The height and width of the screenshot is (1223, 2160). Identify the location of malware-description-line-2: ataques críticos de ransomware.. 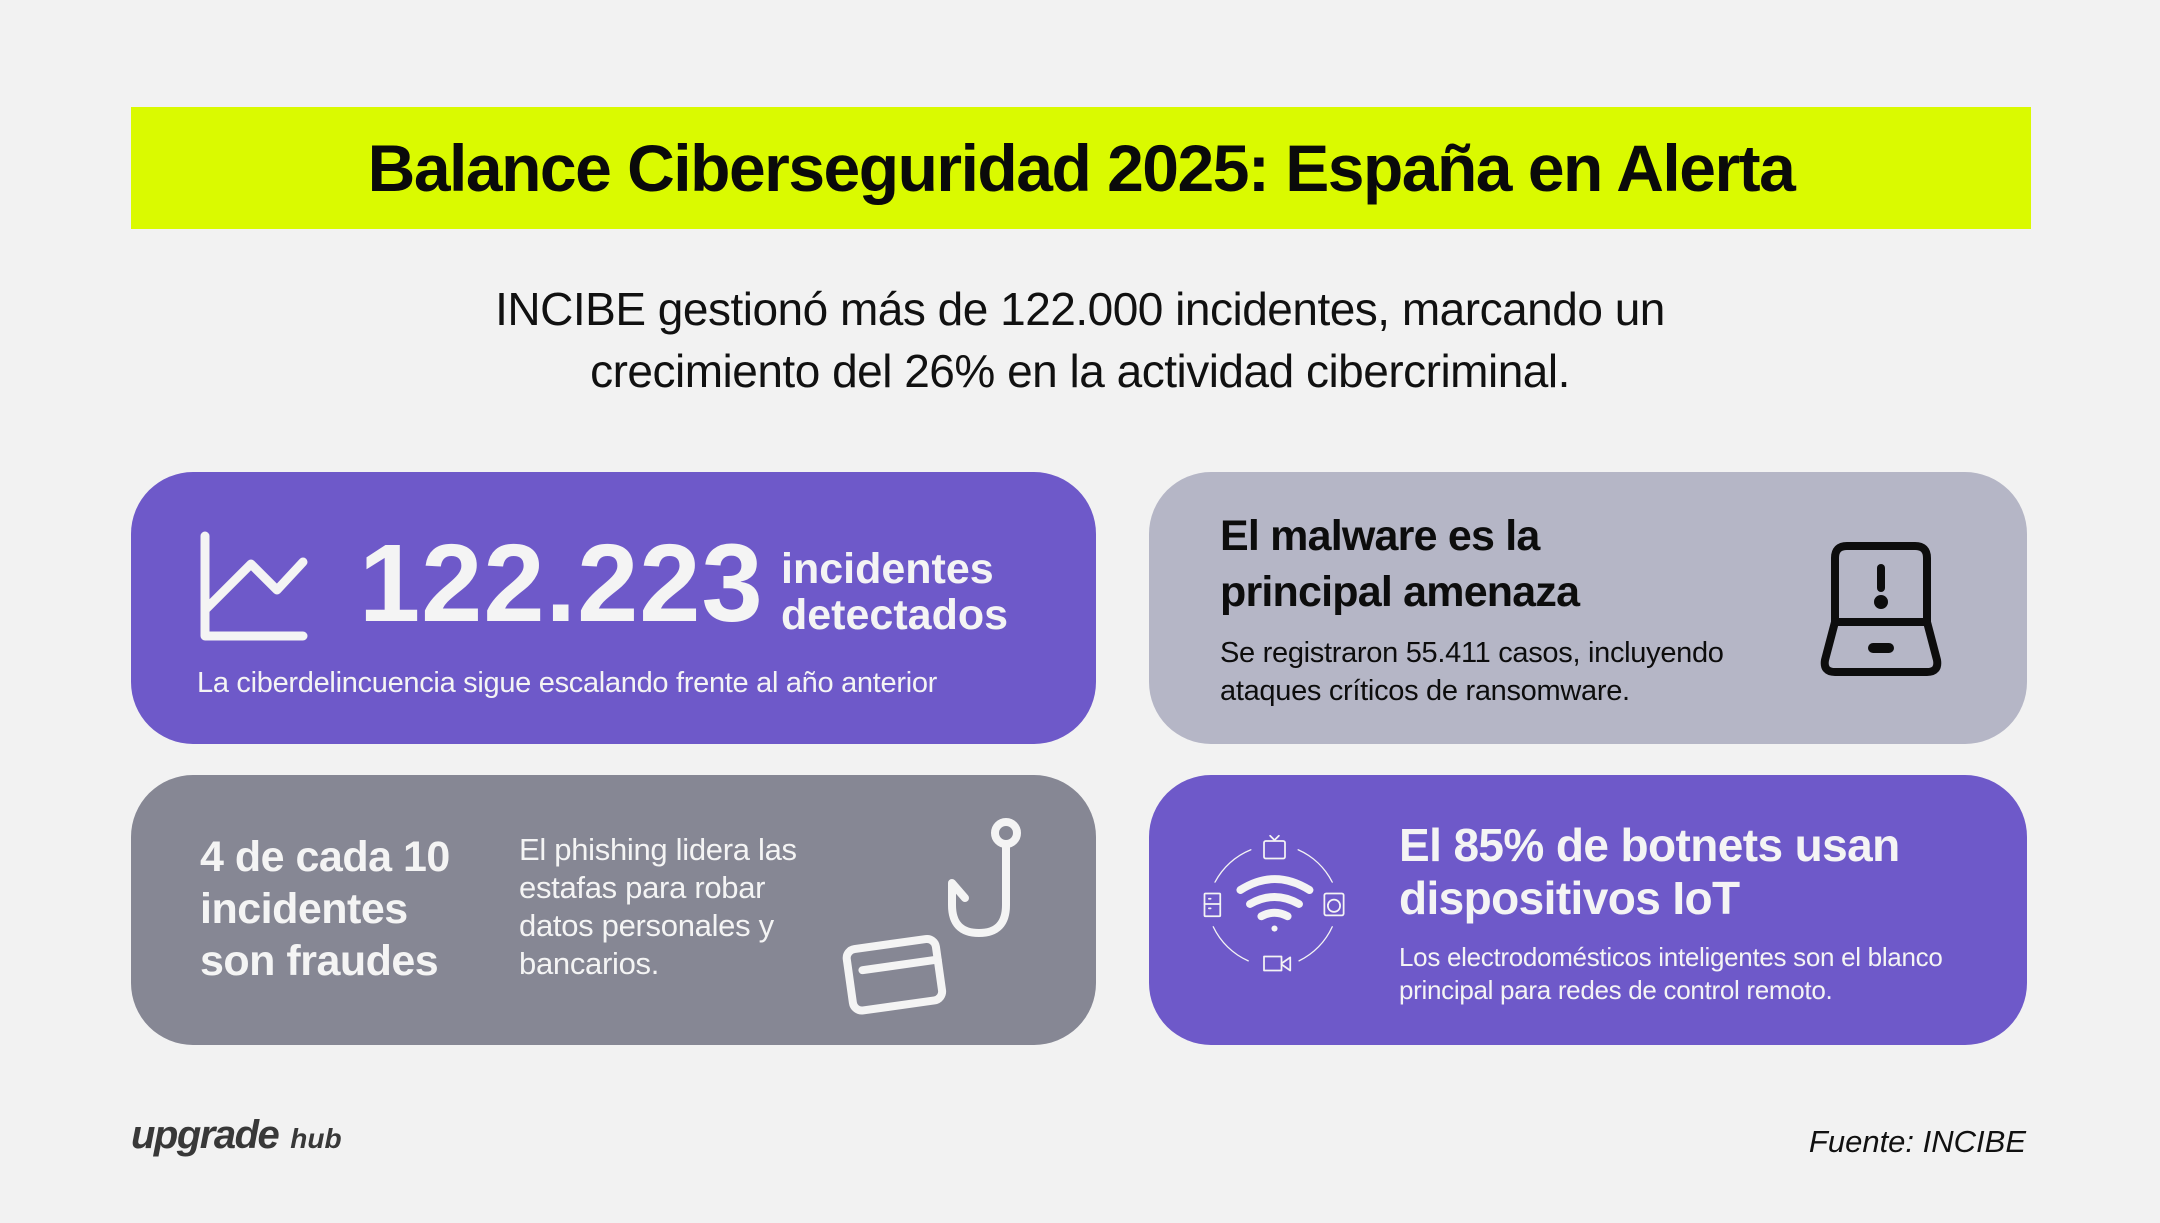
(1425, 691).